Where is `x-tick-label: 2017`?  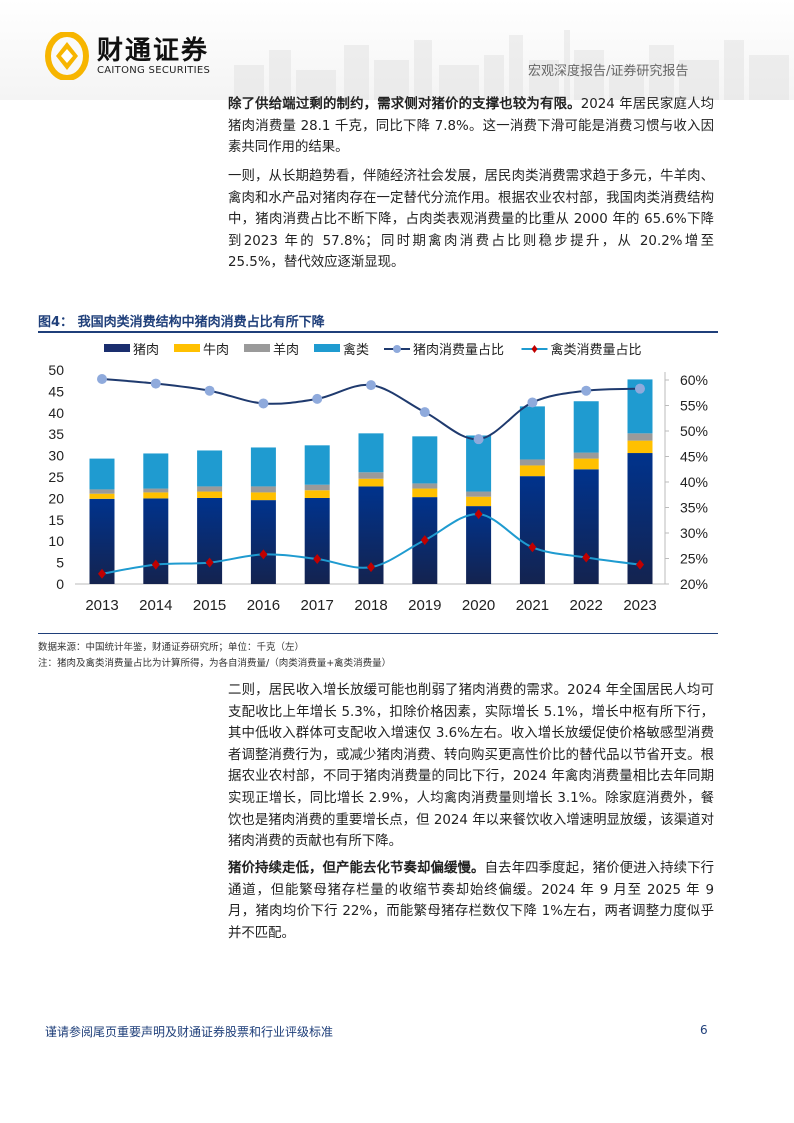
x-tick-label: 2017 is located at coordinates (317, 605).